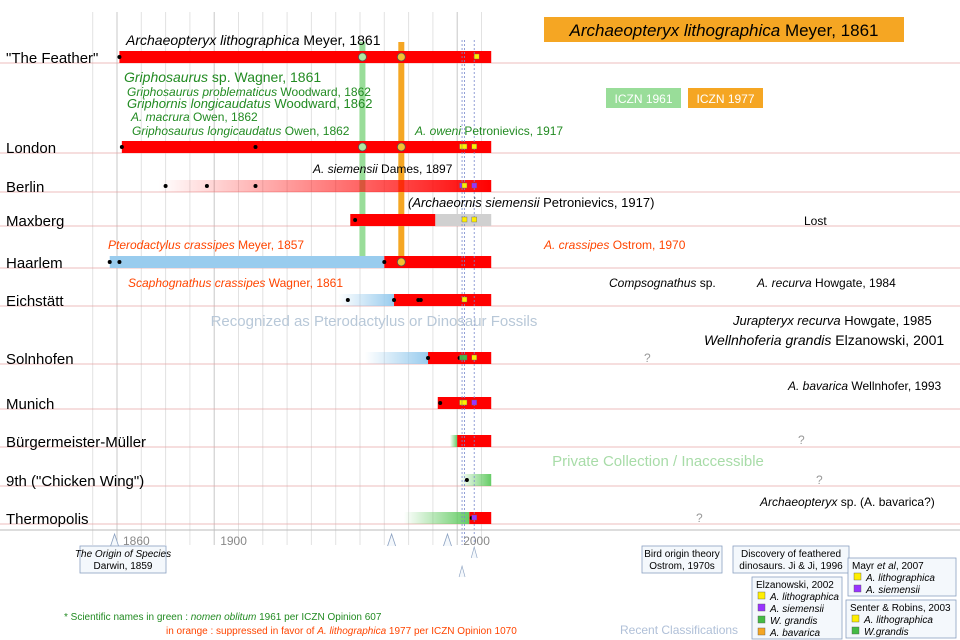  What do you see at coordinates (123, 554) in the screenshot?
I see `callout-text: The Origin of Species` at bounding box center [123, 554].